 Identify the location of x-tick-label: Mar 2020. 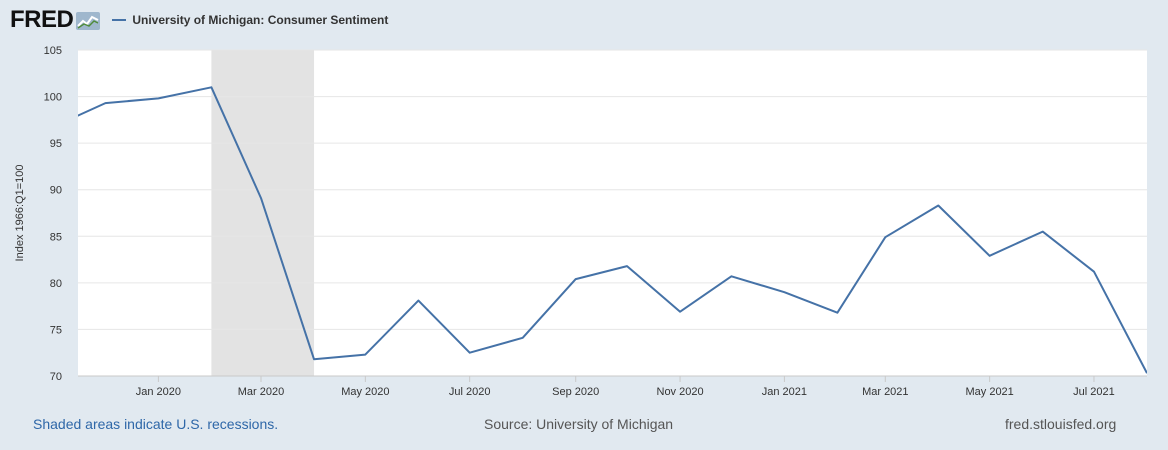
(261, 392).